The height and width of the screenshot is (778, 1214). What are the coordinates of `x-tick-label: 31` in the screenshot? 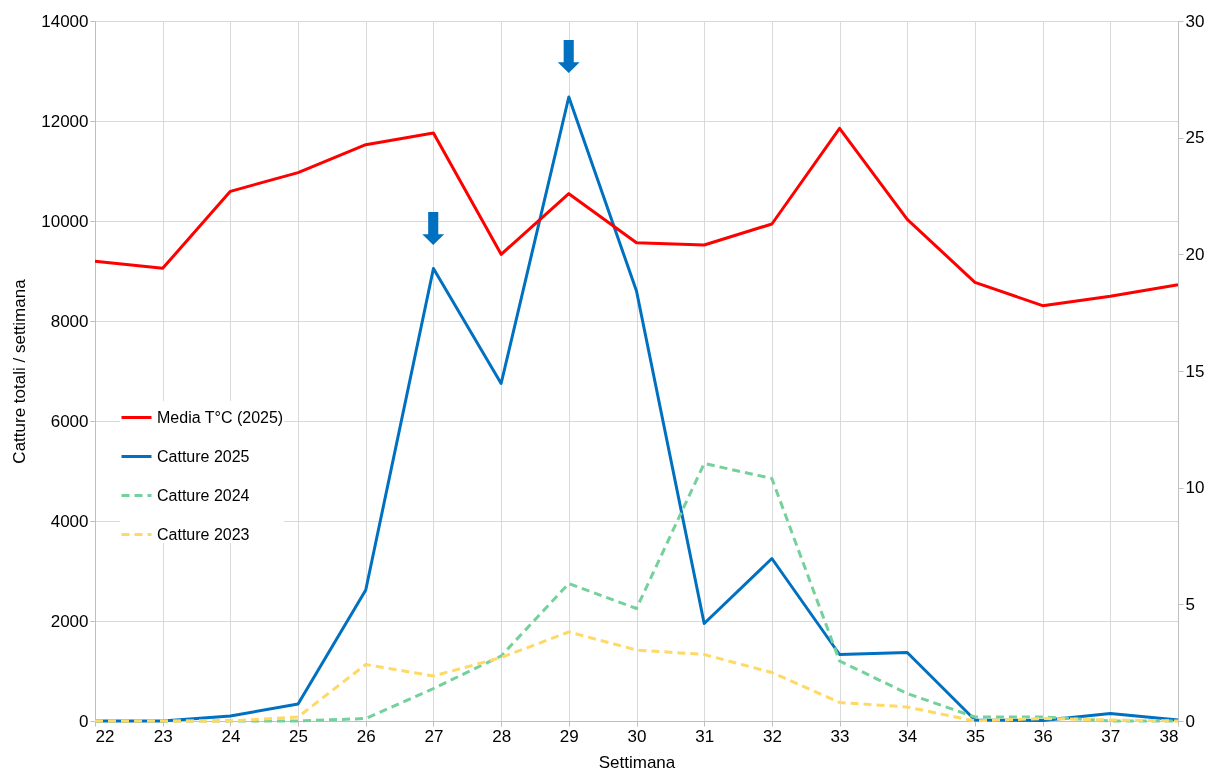 It's located at (705, 736).